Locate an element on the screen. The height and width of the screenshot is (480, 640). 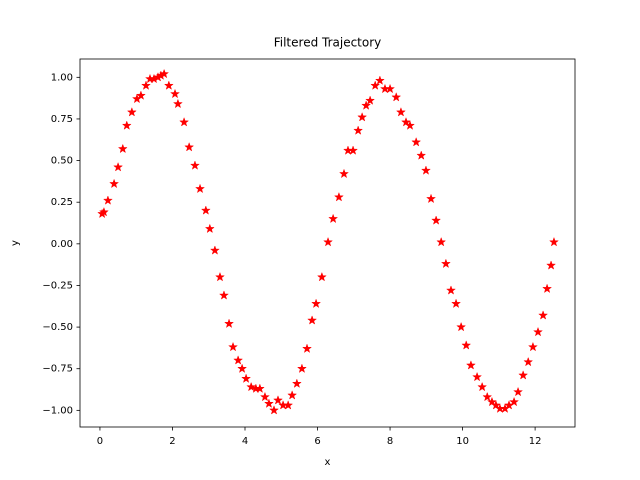
x-tick-label: 0 is located at coordinates (100, 441).